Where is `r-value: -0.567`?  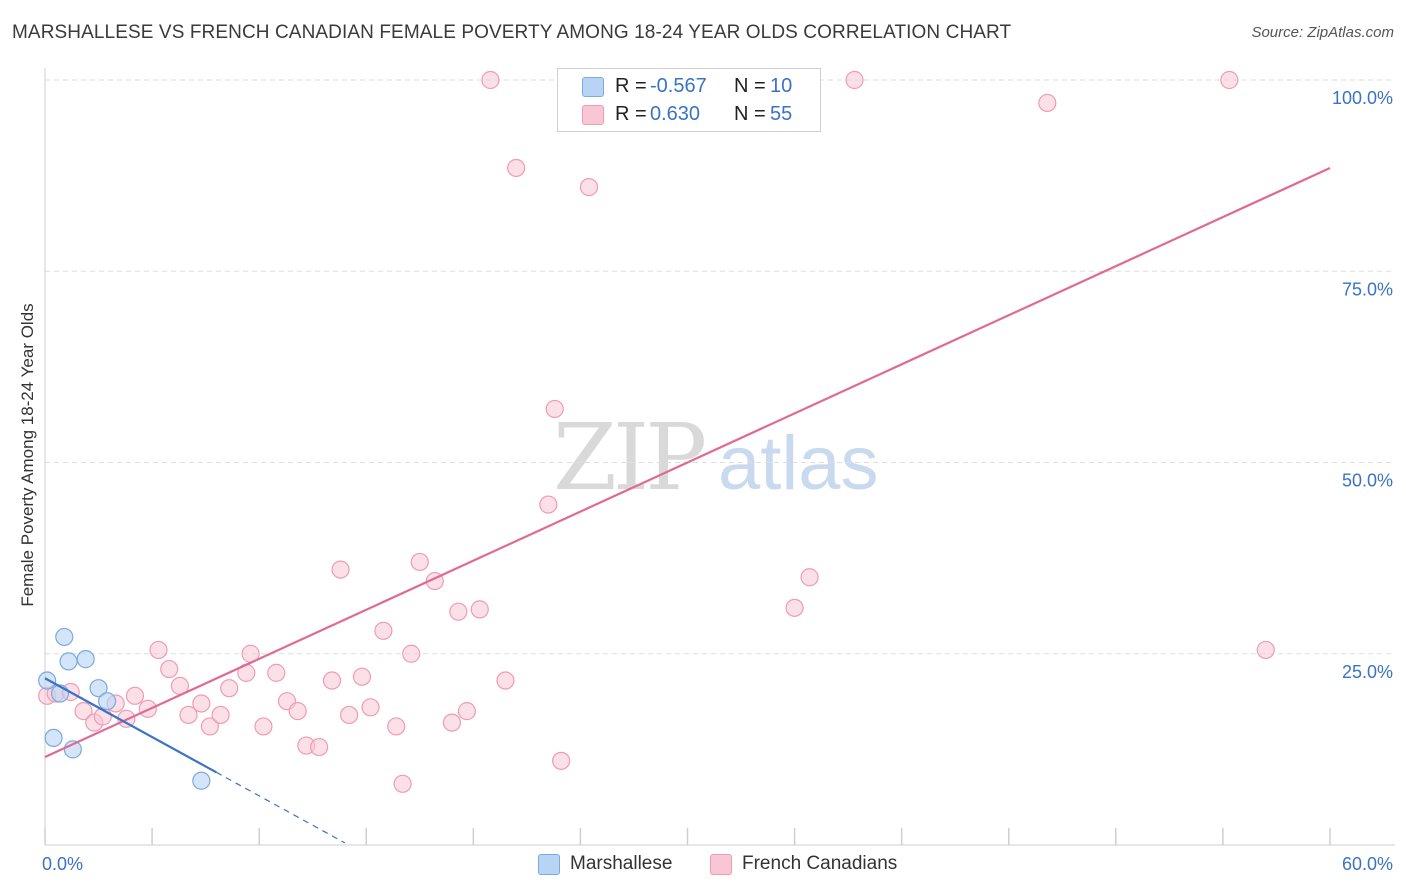
r-value: -0.567 is located at coordinates (678, 86).